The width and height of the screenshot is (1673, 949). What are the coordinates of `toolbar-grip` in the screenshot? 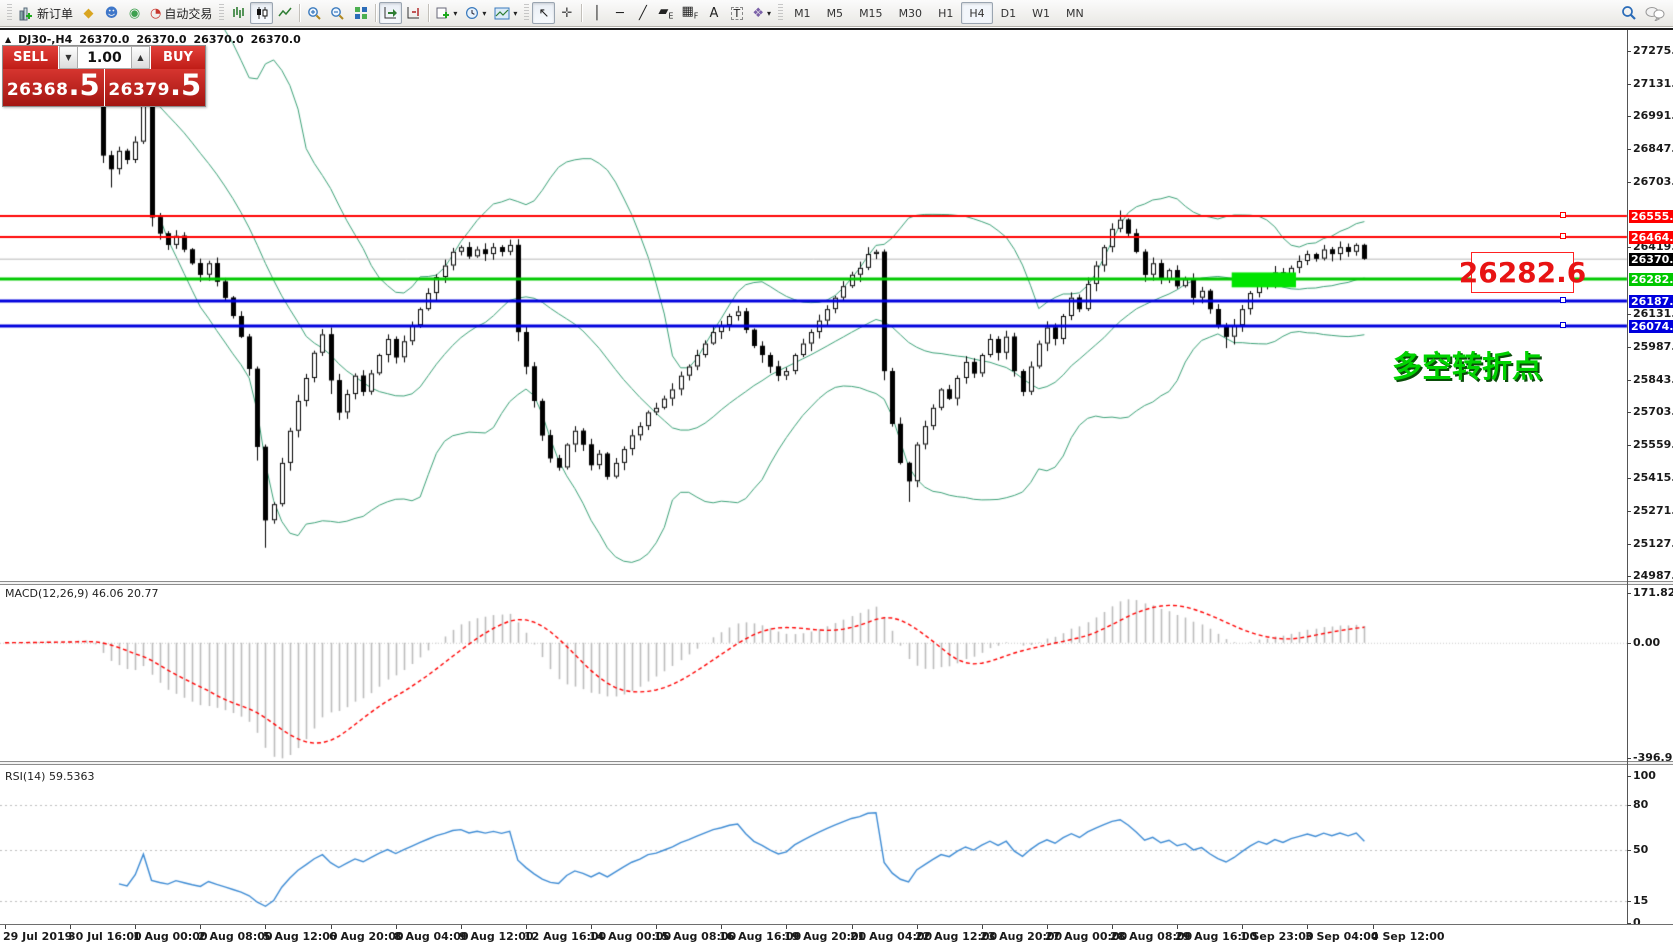 It's located at (9, 13).